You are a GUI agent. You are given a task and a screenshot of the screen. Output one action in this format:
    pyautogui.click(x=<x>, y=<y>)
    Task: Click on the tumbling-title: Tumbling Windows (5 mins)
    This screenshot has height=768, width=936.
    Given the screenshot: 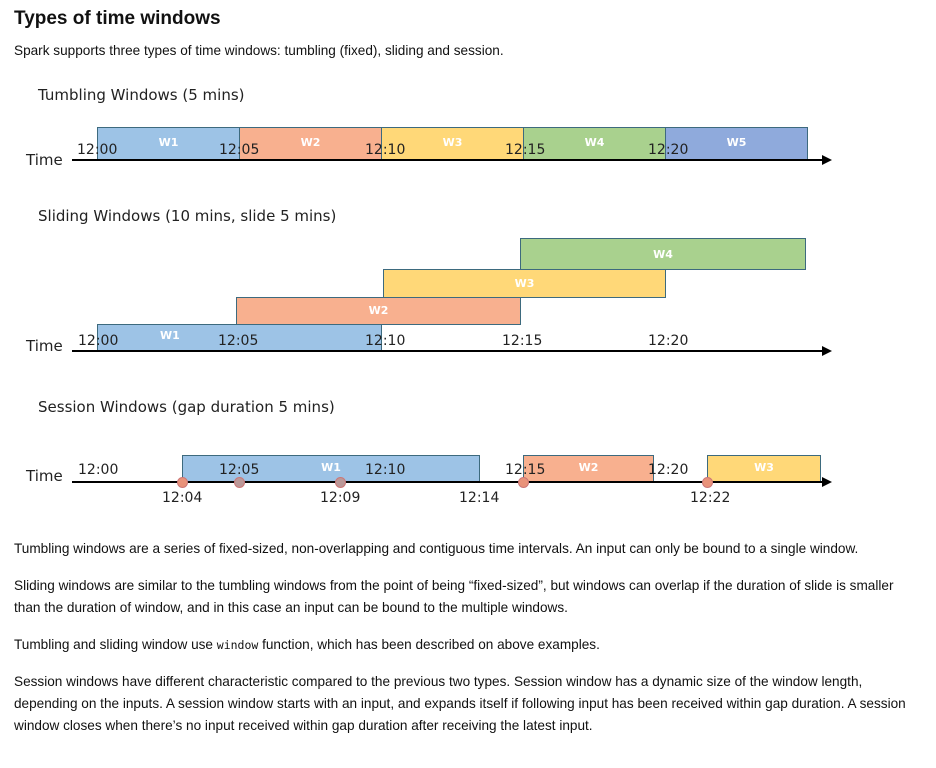 What is the action you would take?
    pyautogui.click(x=141, y=95)
    